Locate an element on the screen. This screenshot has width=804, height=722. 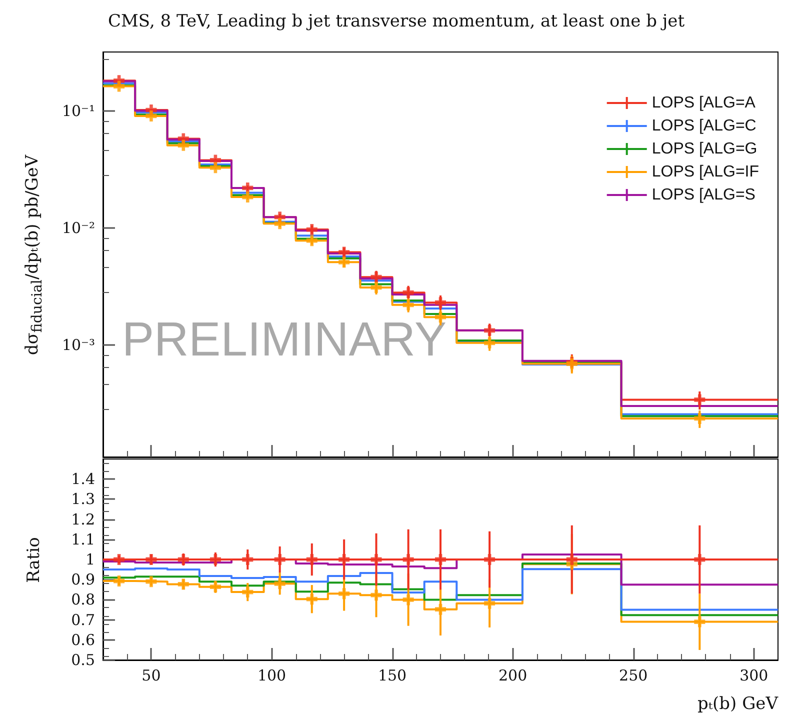
x-tick-label: 250 is located at coordinates (633, 675).